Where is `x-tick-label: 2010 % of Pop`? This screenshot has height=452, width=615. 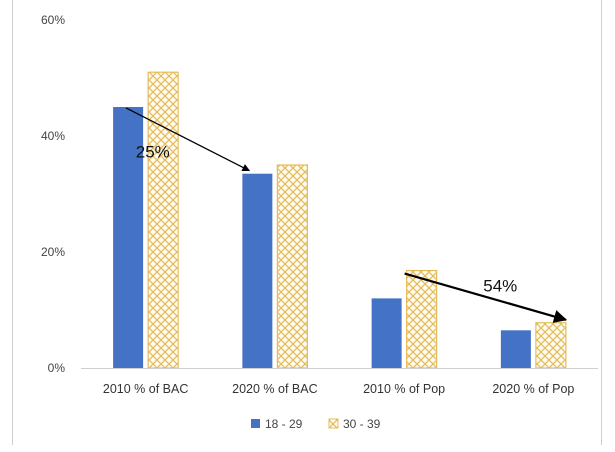
x-tick-label: 2010 % of Pop is located at coordinates (404, 389).